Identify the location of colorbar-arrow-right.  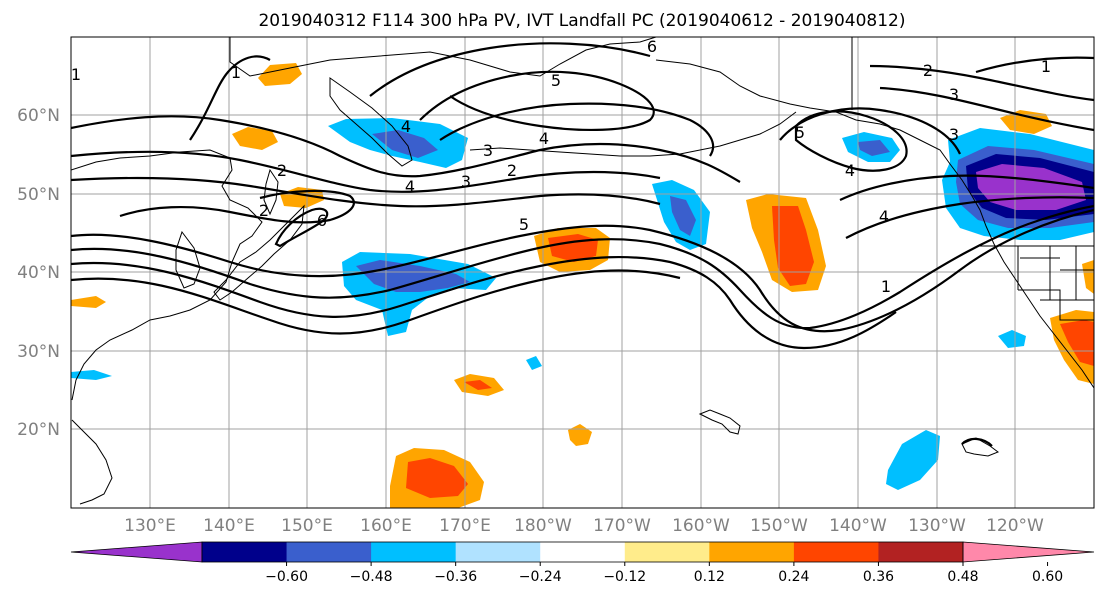
(1028, 552).